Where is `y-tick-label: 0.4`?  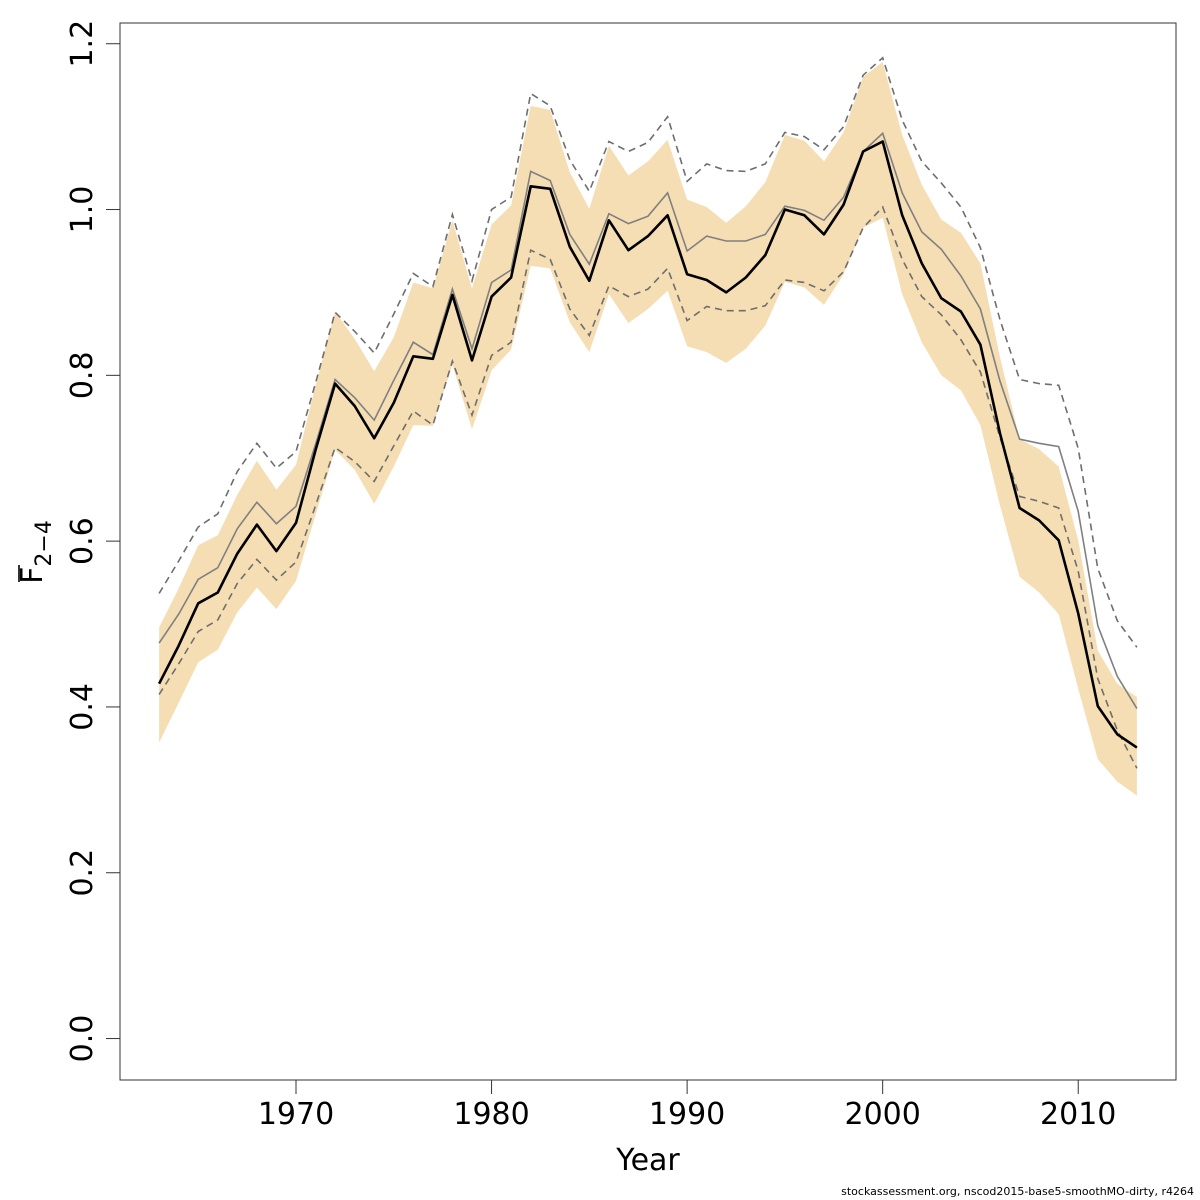 y-tick-label: 0.4 is located at coordinates (82, 707).